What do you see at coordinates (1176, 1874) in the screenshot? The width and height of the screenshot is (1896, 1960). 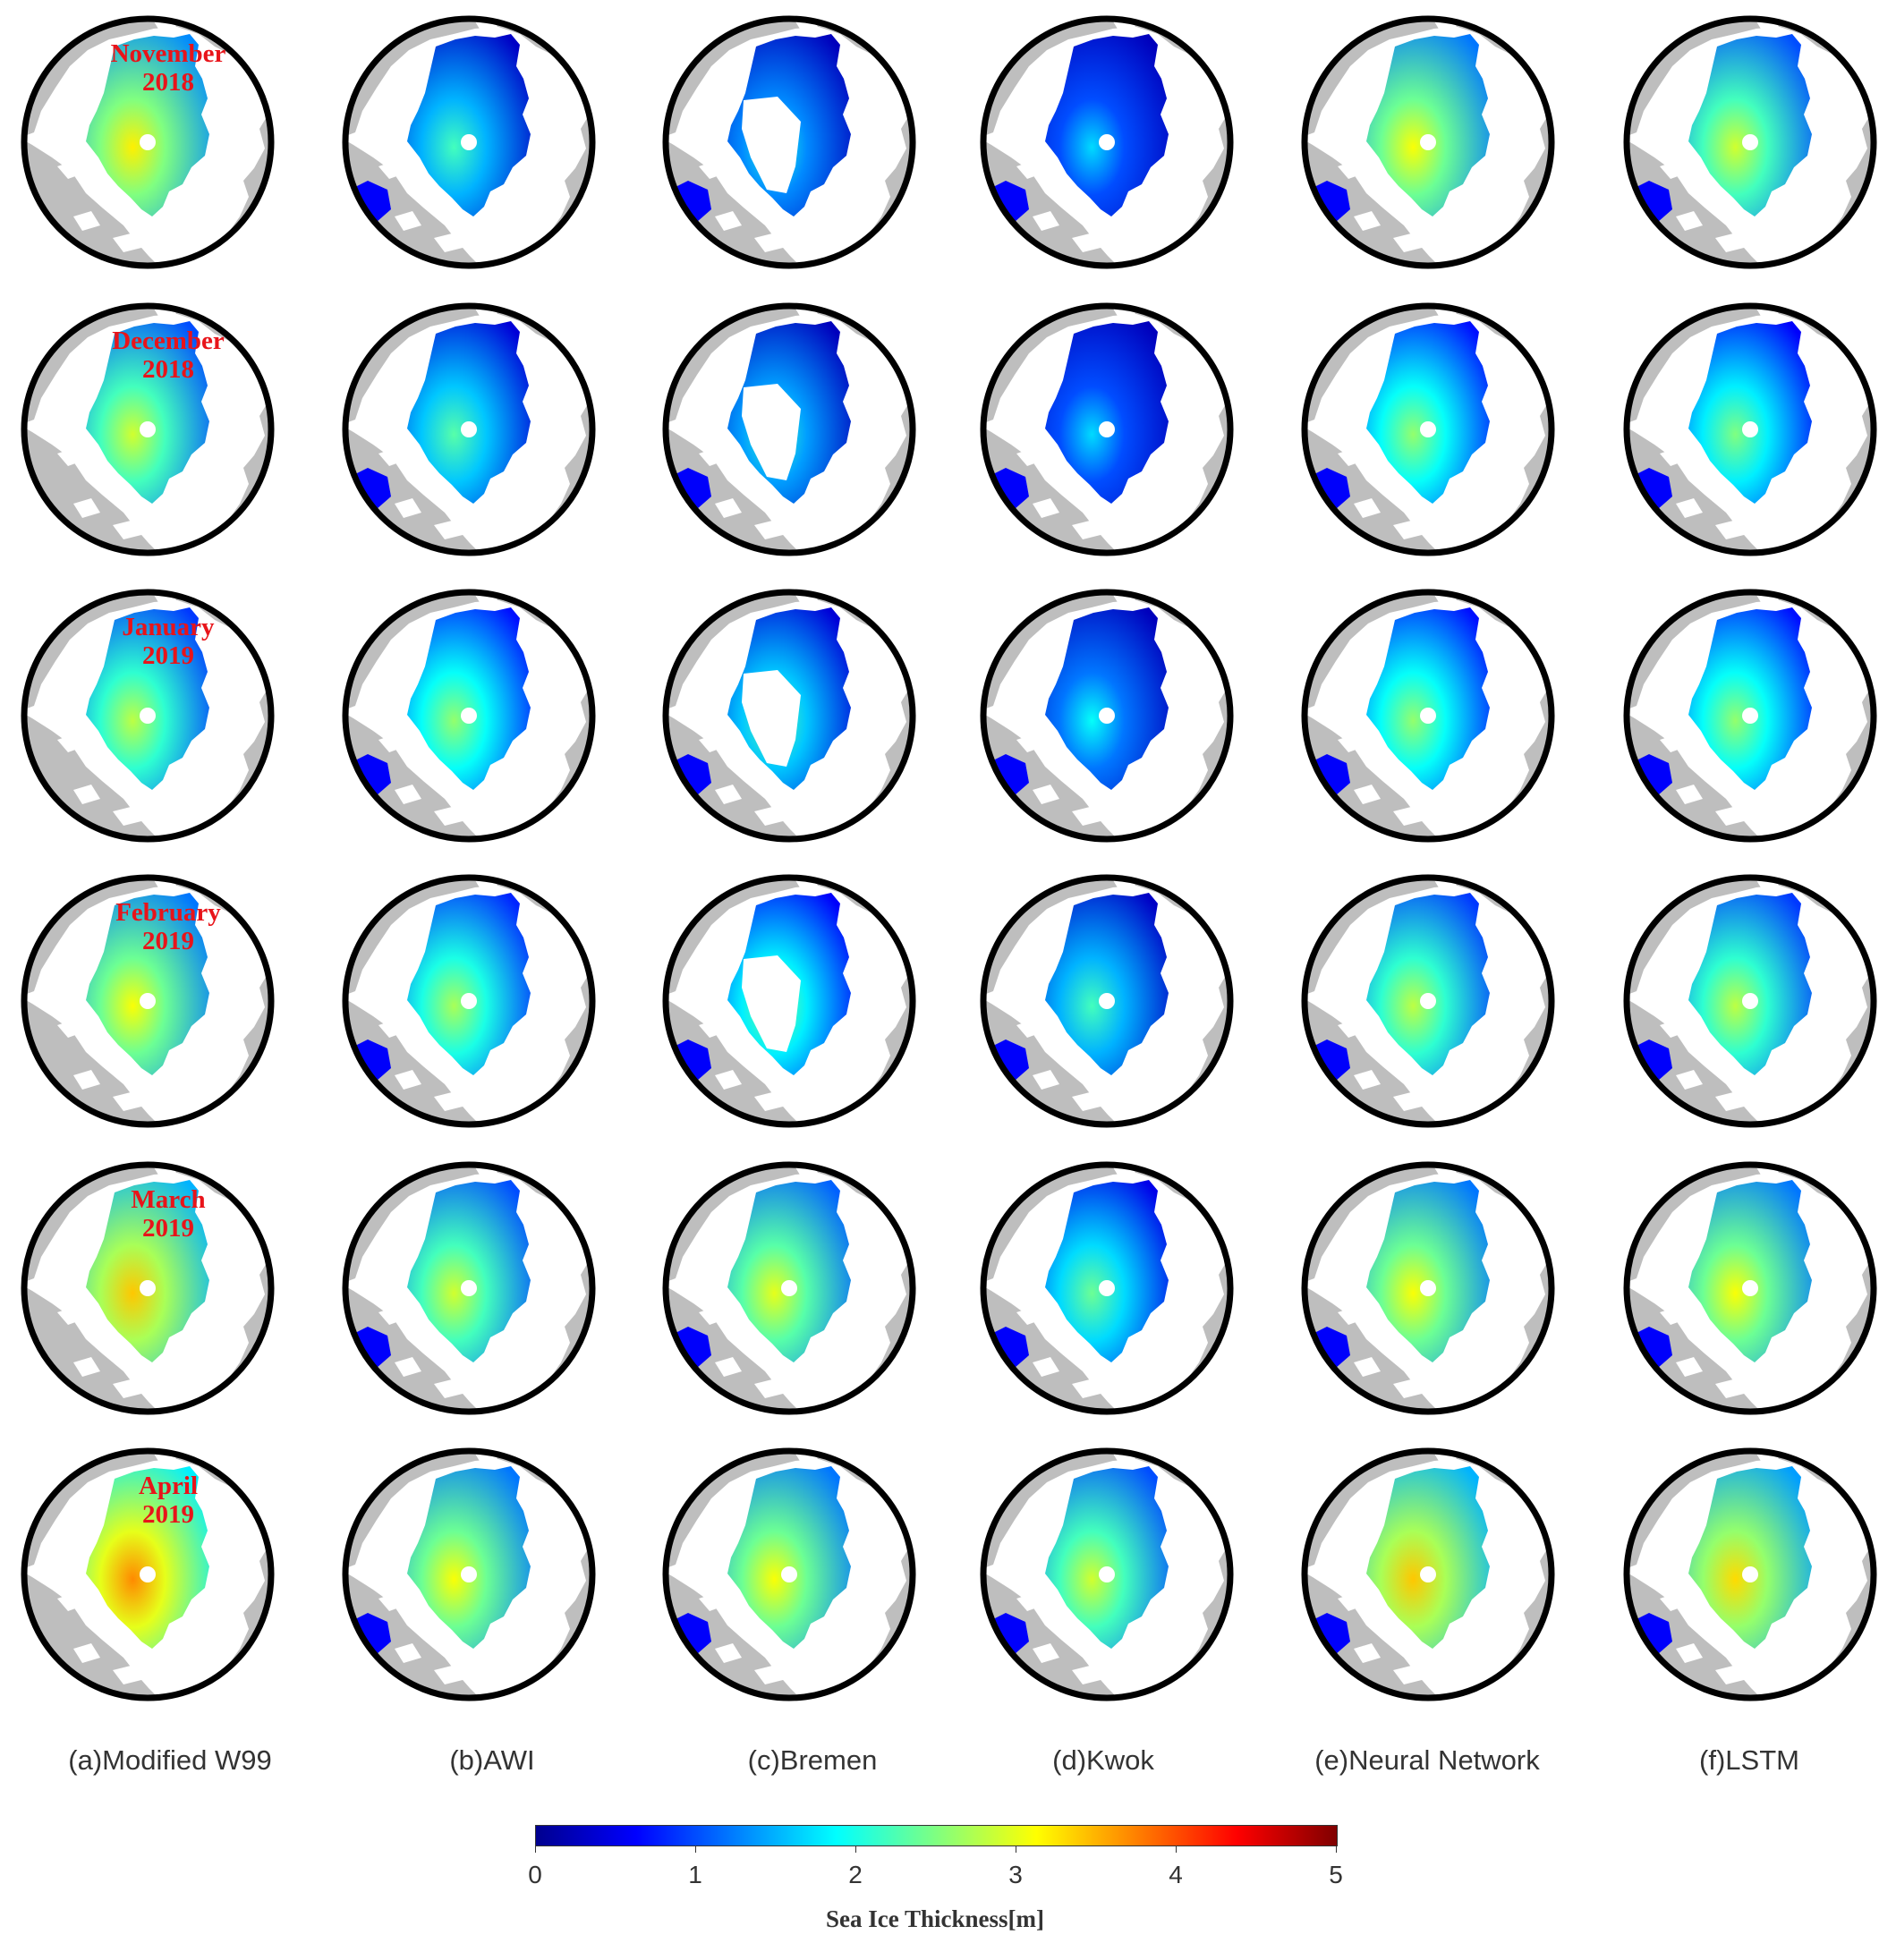 I see `colorbar-tick-label: 4` at bounding box center [1176, 1874].